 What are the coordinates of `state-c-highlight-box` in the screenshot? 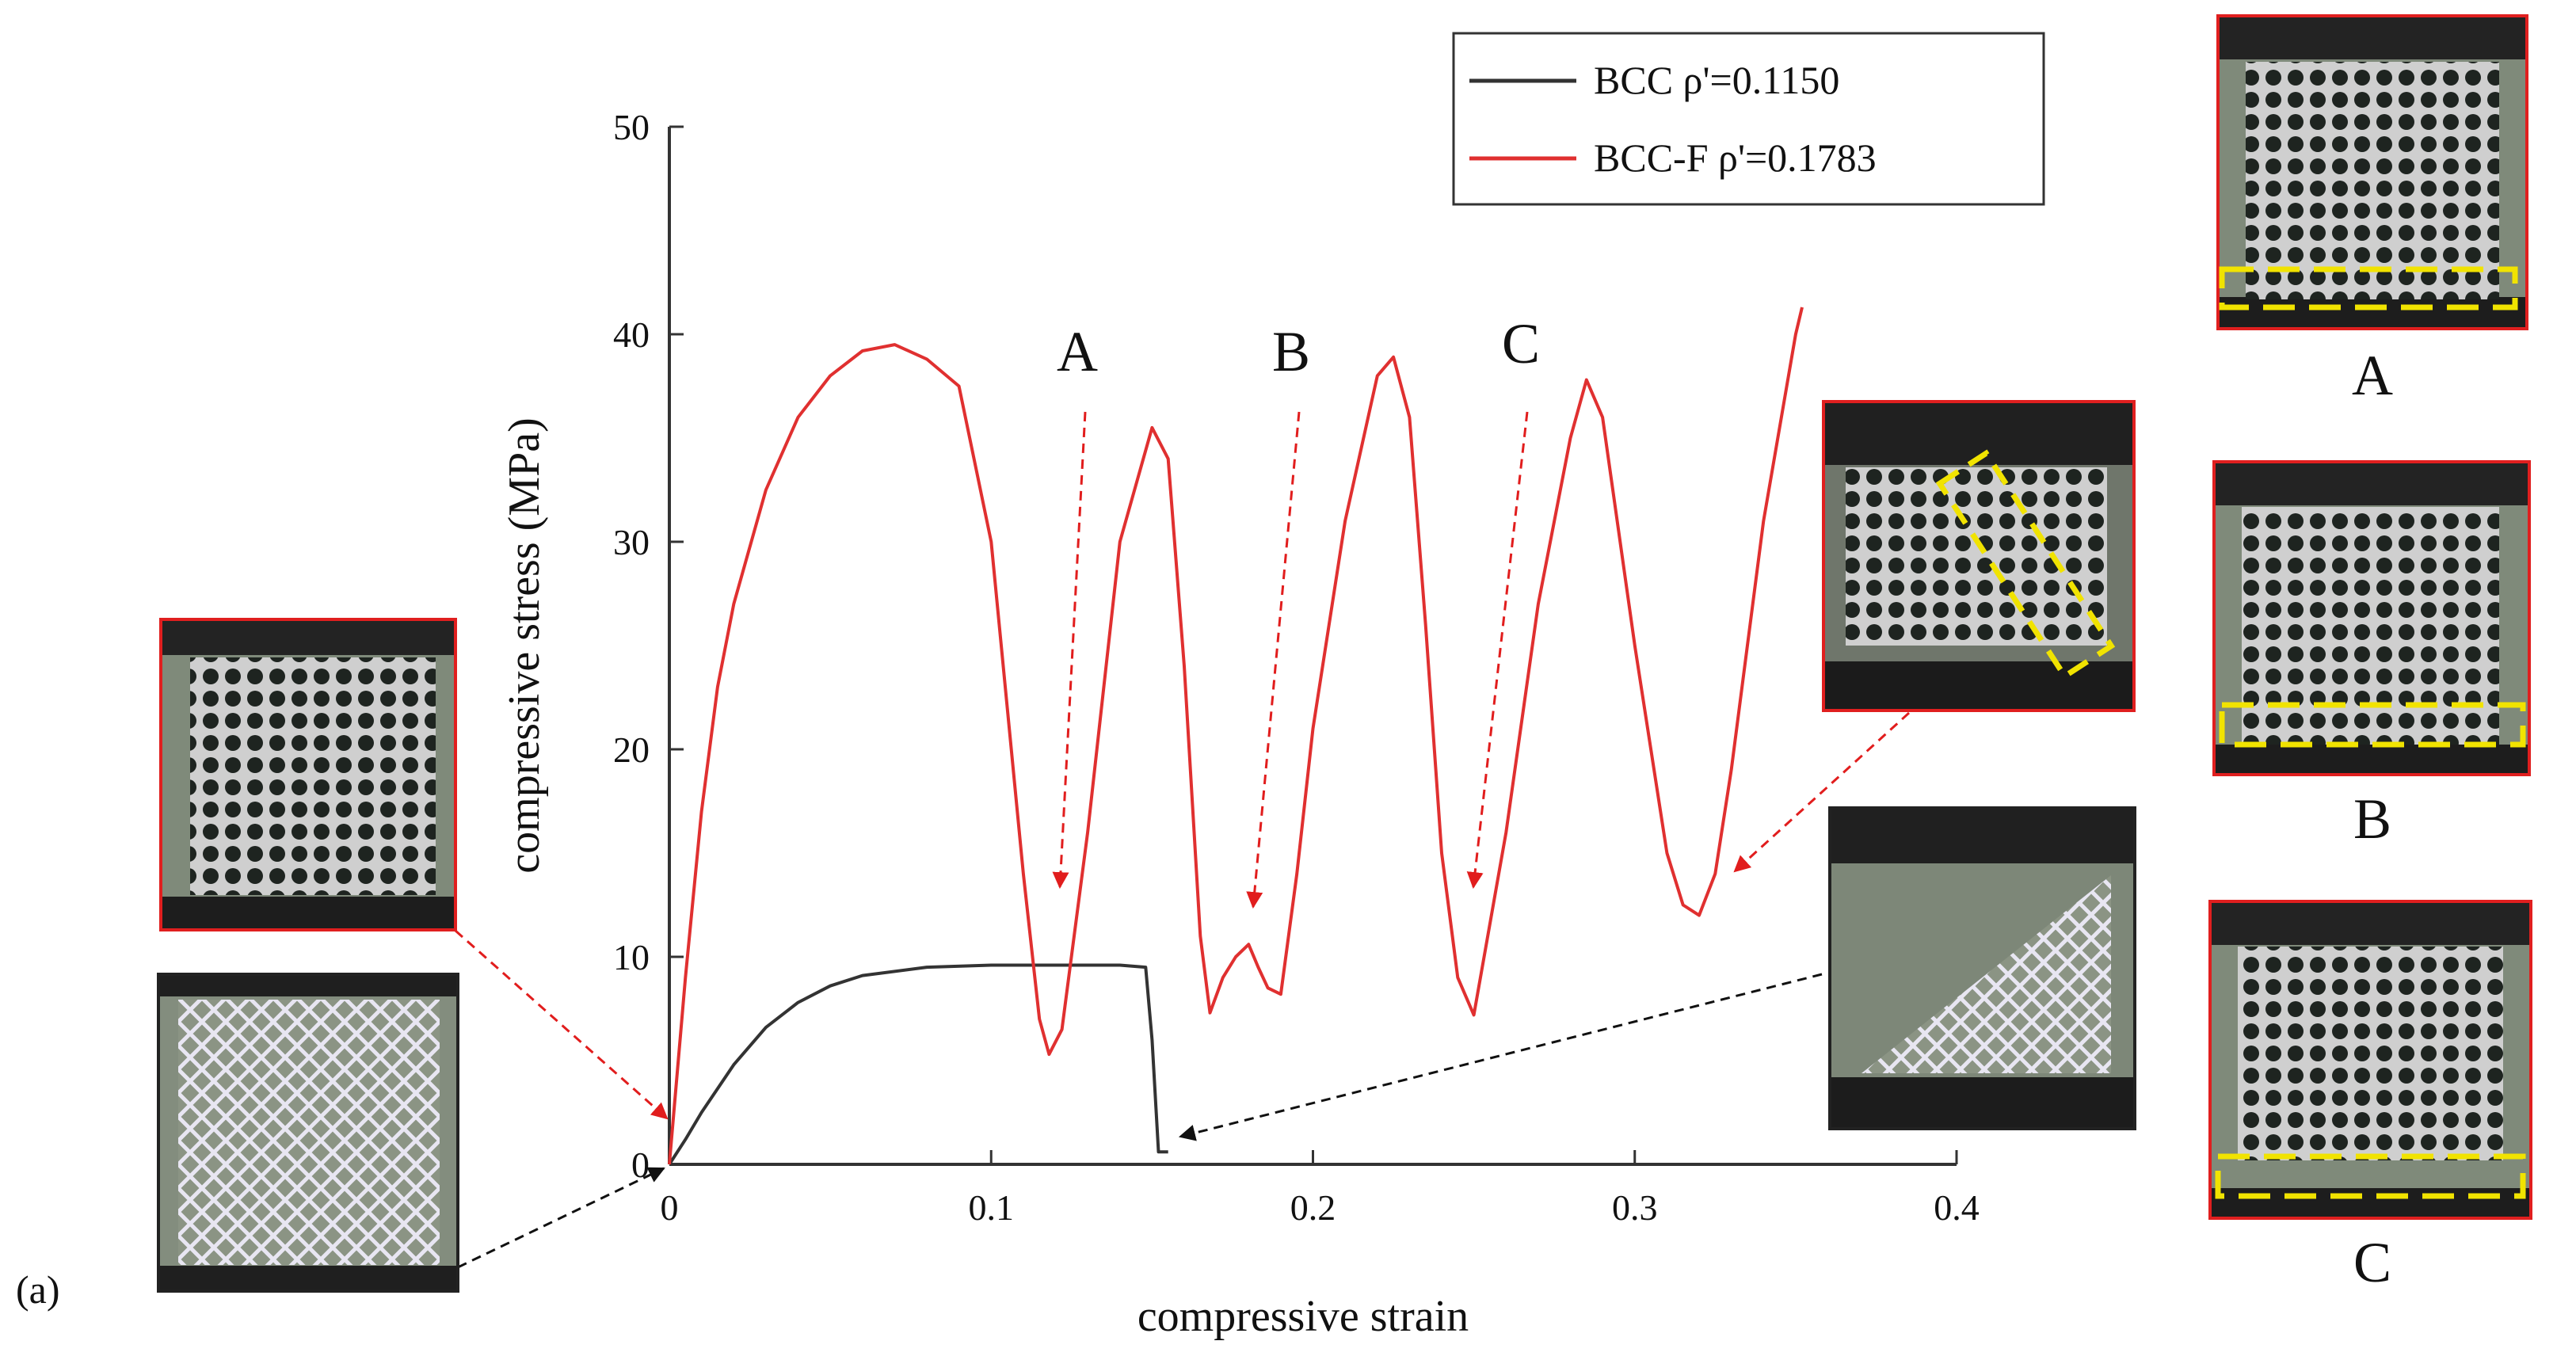 It's located at (2371, 1176).